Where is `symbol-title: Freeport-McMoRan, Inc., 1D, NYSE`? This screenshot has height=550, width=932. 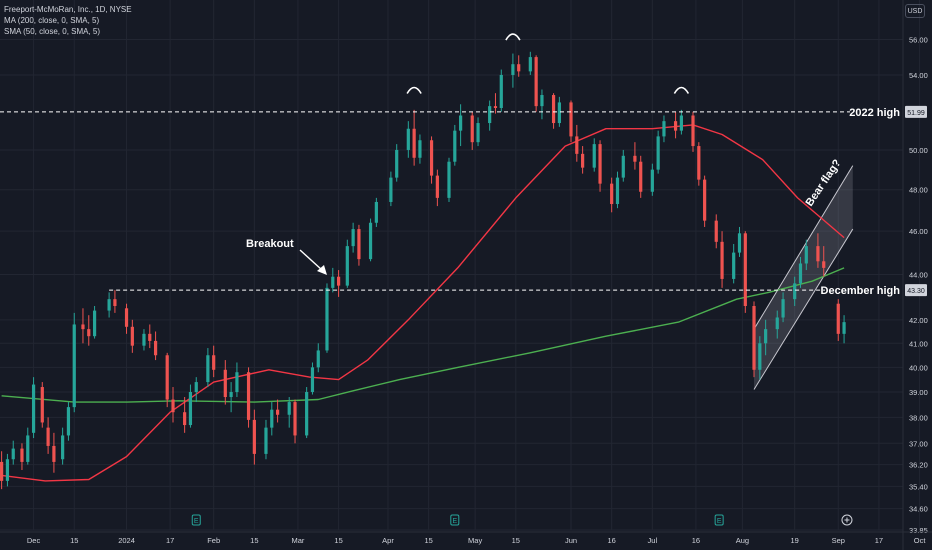 symbol-title: Freeport-McMoRan, Inc., 1D, NYSE is located at coordinates (68, 9).